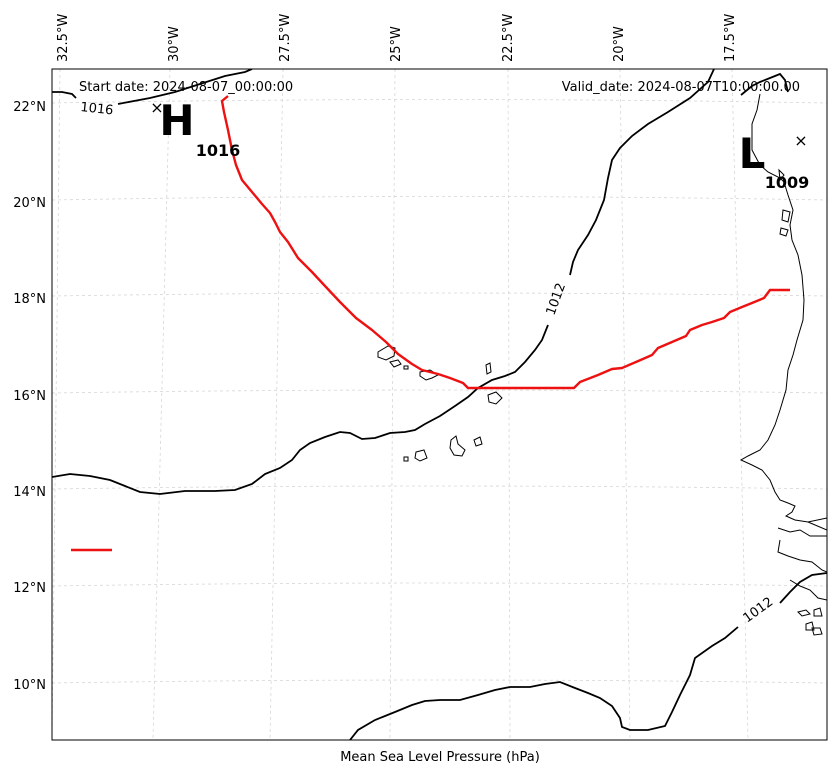 This screenshot has width=837, height=783. I want to click on valid-date-label: Valid_date: 2024-08-07T10:00:00.00, so click(681, 87).